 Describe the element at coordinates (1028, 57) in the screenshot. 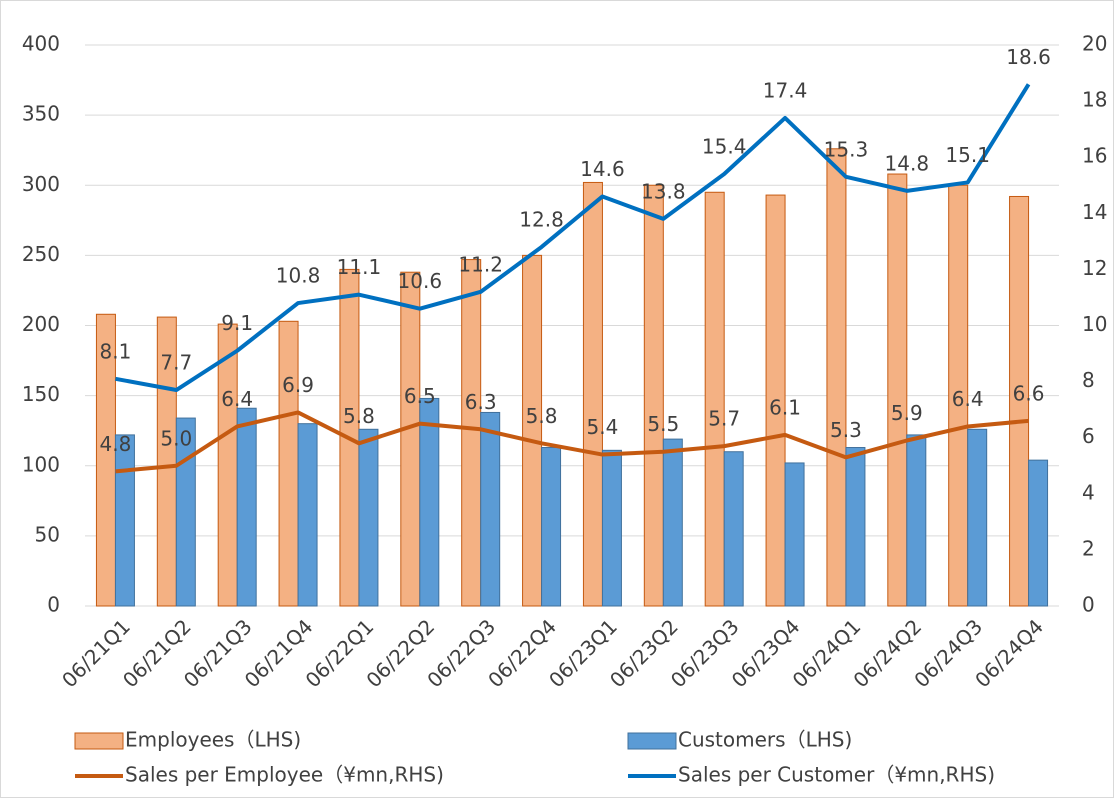

I see `data-label: 18.6` at that location.